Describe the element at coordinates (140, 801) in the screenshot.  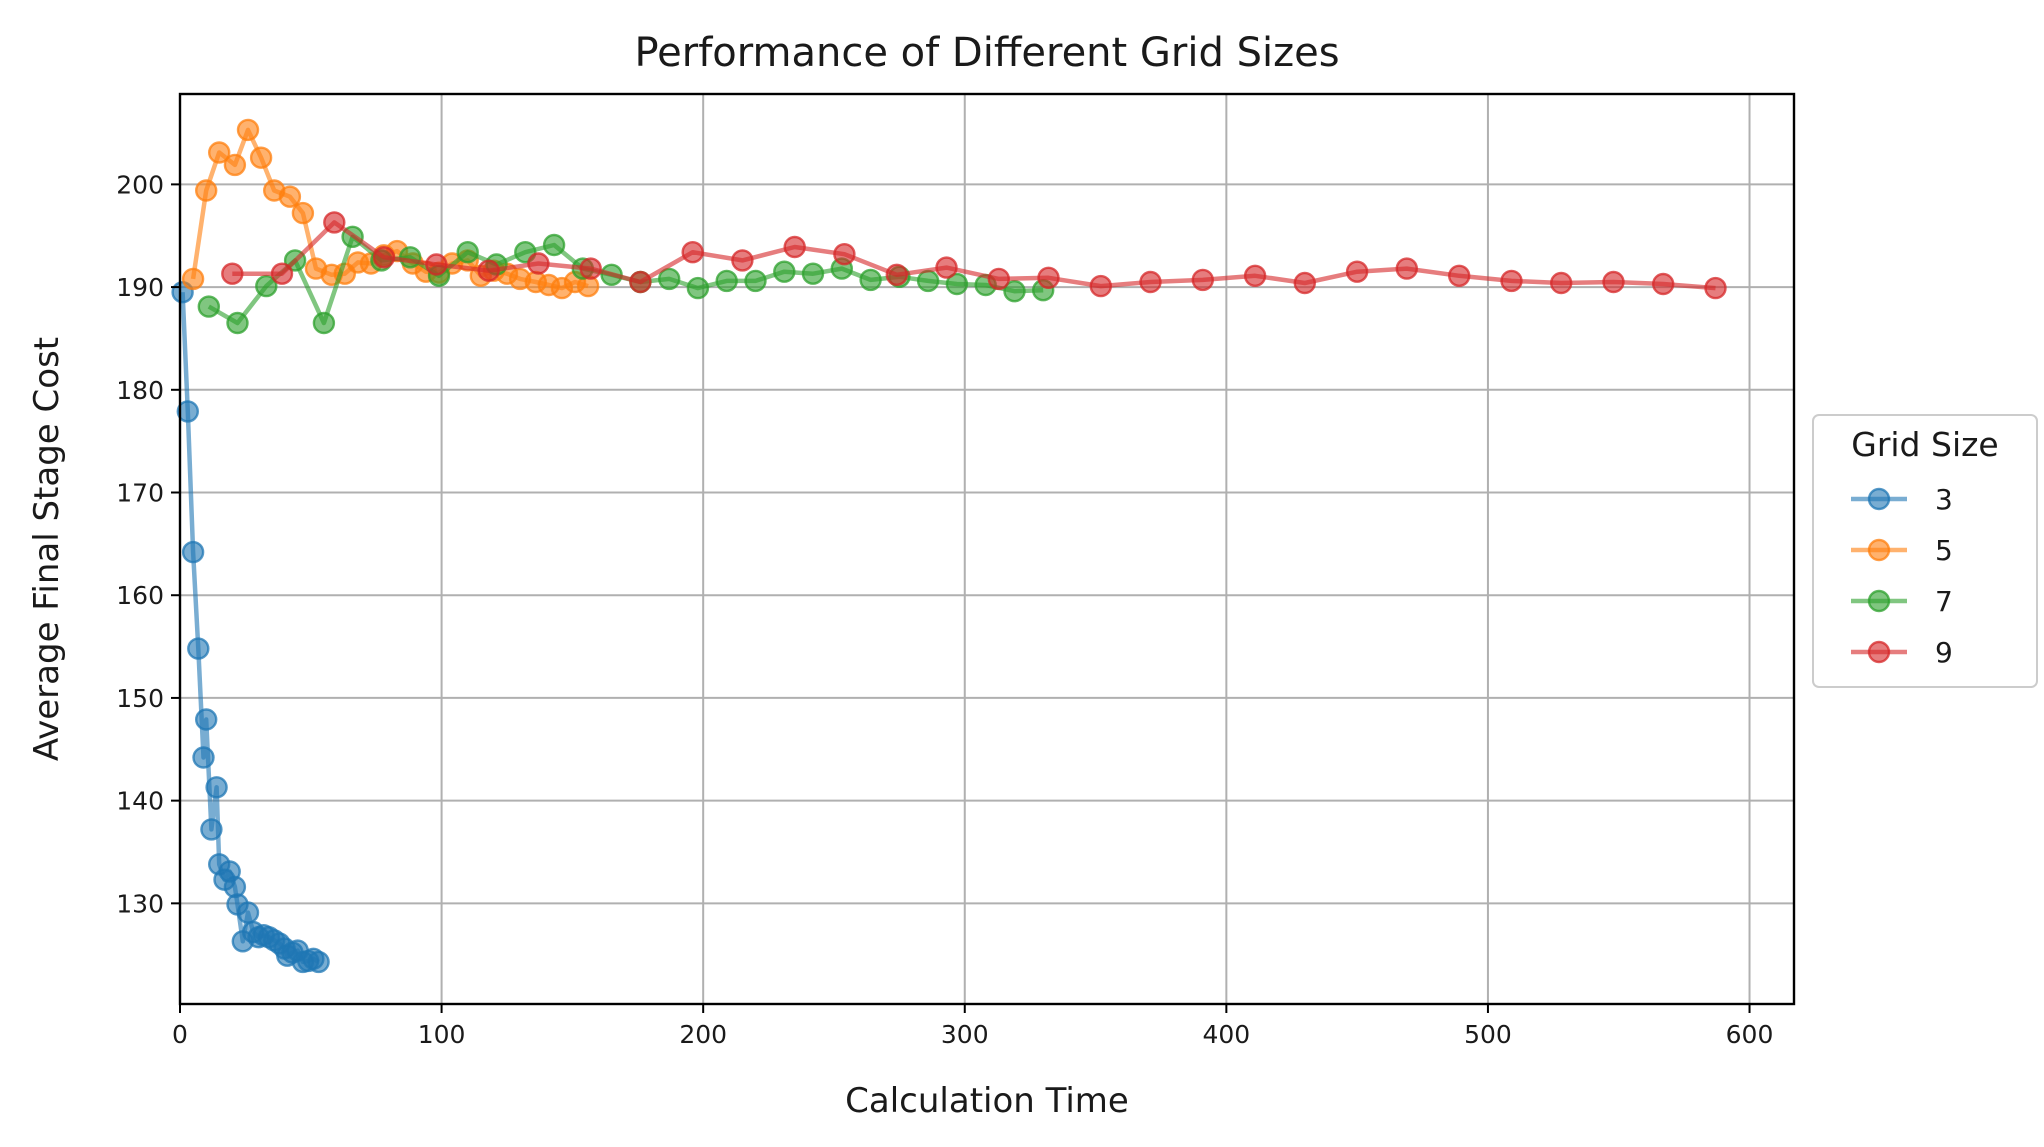
I see `y-tick-label: 140` at that location.